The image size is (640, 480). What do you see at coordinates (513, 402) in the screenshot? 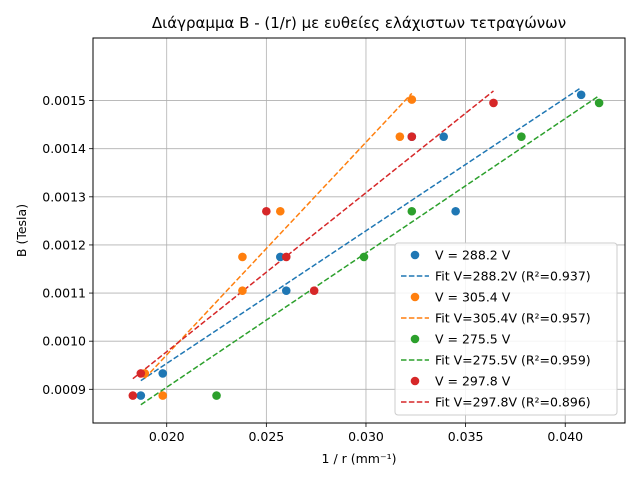
I see `legend-label: Fit V=297.8V (R²=0.896)` at bounding box center [513, 402].